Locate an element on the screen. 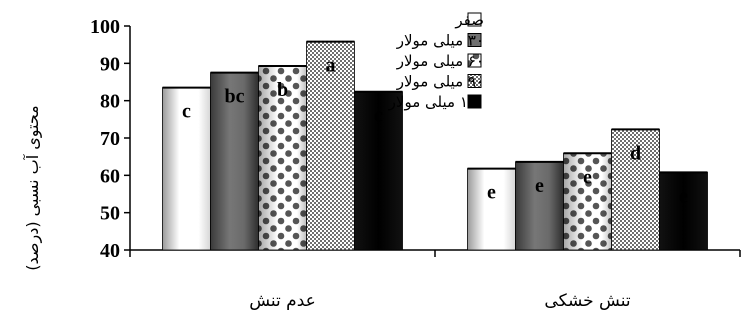 Image resolution: width=756 pixels, height=326 pixels. legend-label: ۶۰ میلی مولار is located at coordinates (440, 61).